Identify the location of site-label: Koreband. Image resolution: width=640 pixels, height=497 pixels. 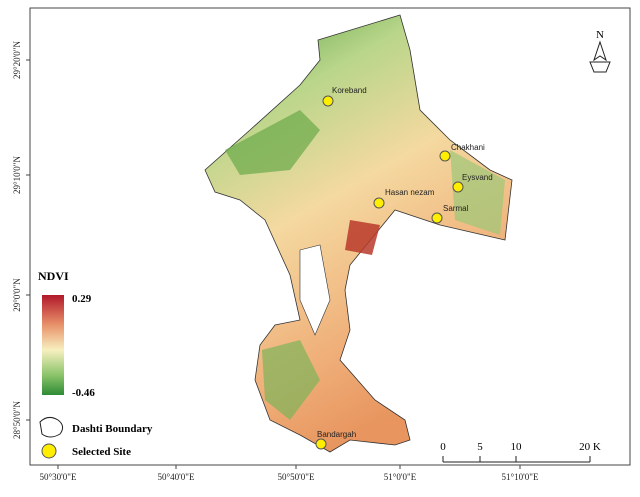
(349, 90).